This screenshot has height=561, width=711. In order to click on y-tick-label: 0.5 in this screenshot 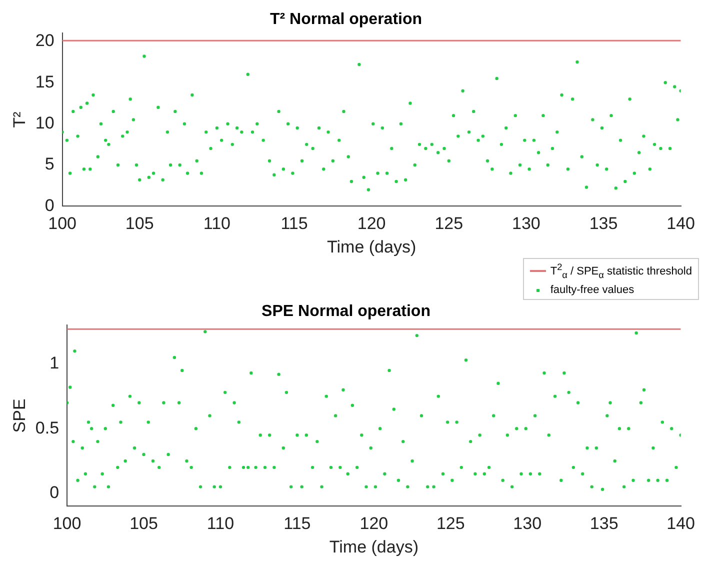, I will do `click(47, 428)`.